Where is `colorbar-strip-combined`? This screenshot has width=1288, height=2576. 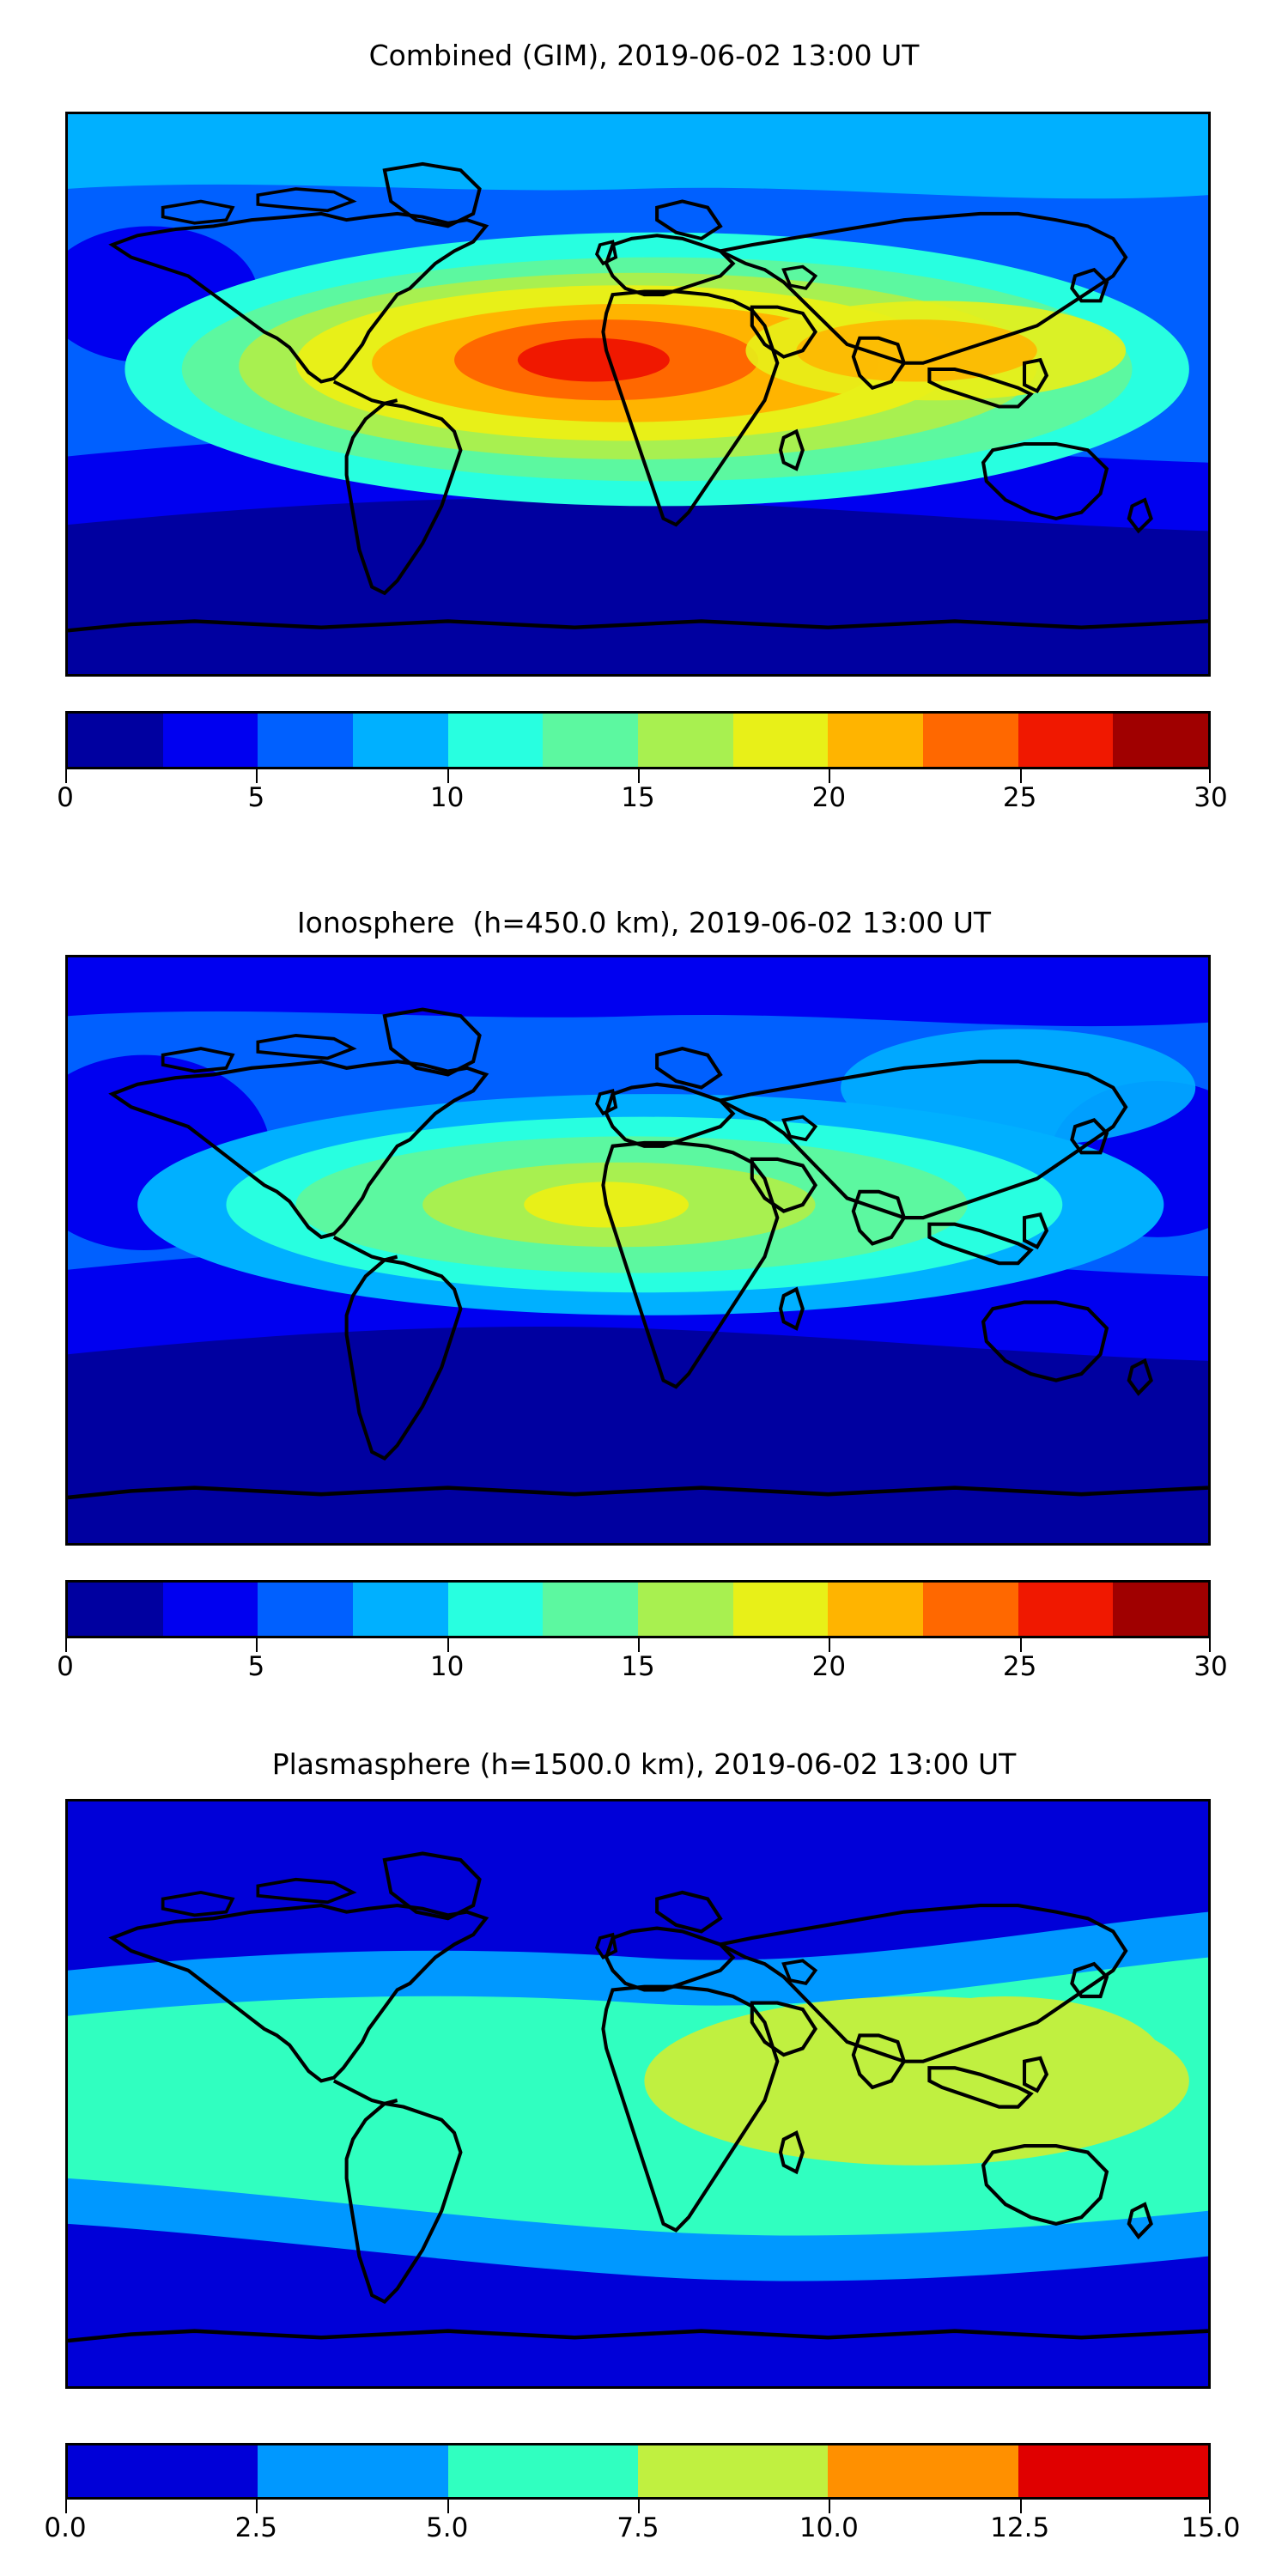
colorbar-strip-combined is located at coordinates (638, 740).